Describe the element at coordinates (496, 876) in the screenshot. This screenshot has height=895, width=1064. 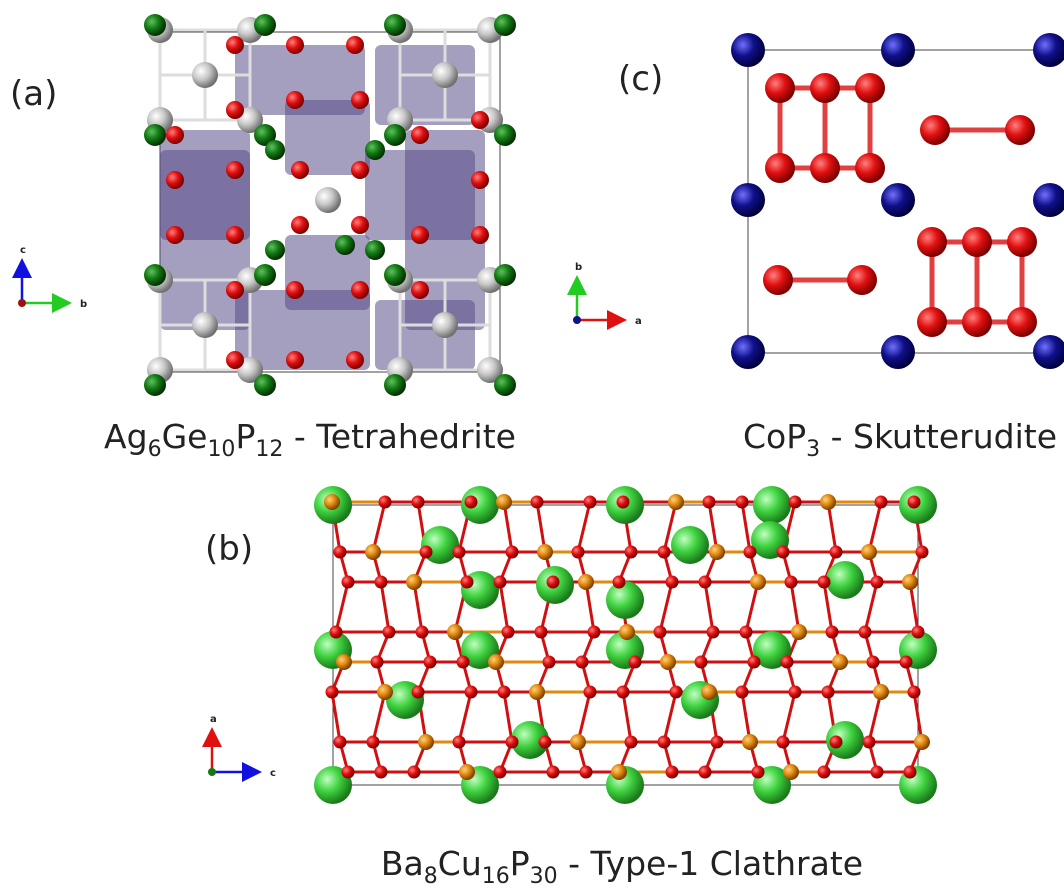
I see `subscript: 16` at that location.